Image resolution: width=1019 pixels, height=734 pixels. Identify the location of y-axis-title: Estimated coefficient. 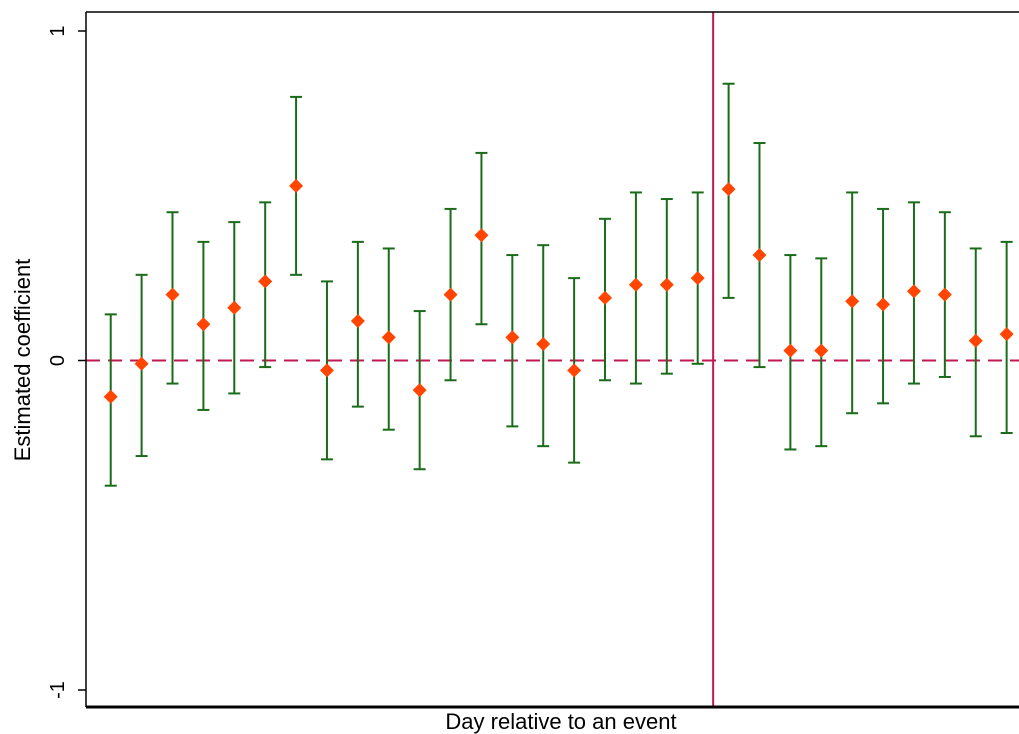
(22, 360).